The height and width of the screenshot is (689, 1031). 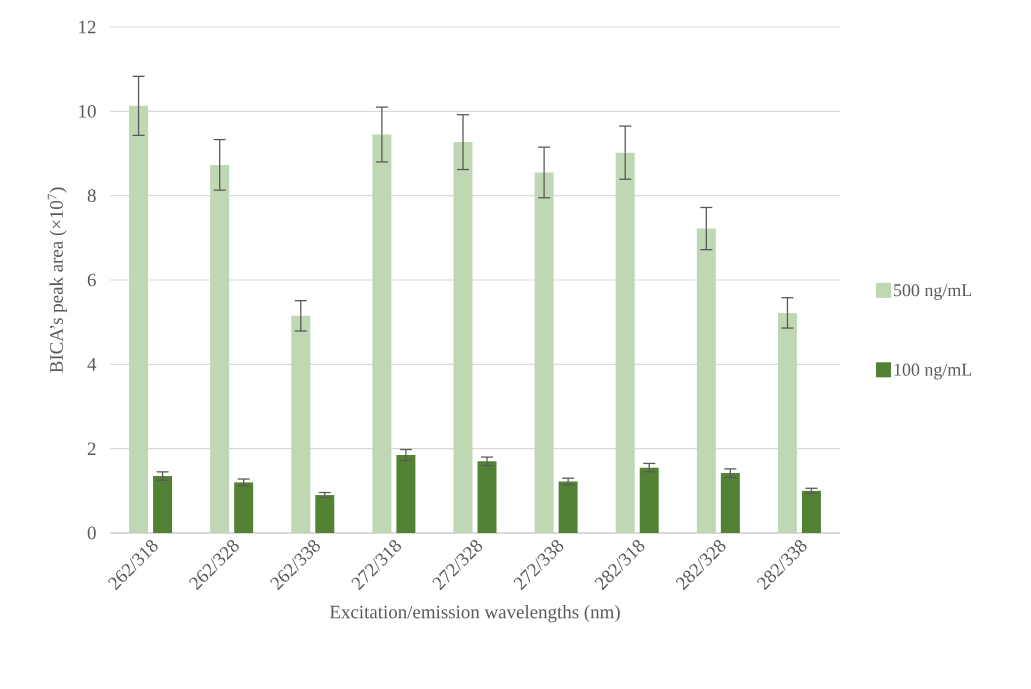 What do you see at coordinates (87, 27) in the screenshot?
I see `y-tick-label: 12` at bounding box center [87, 27].